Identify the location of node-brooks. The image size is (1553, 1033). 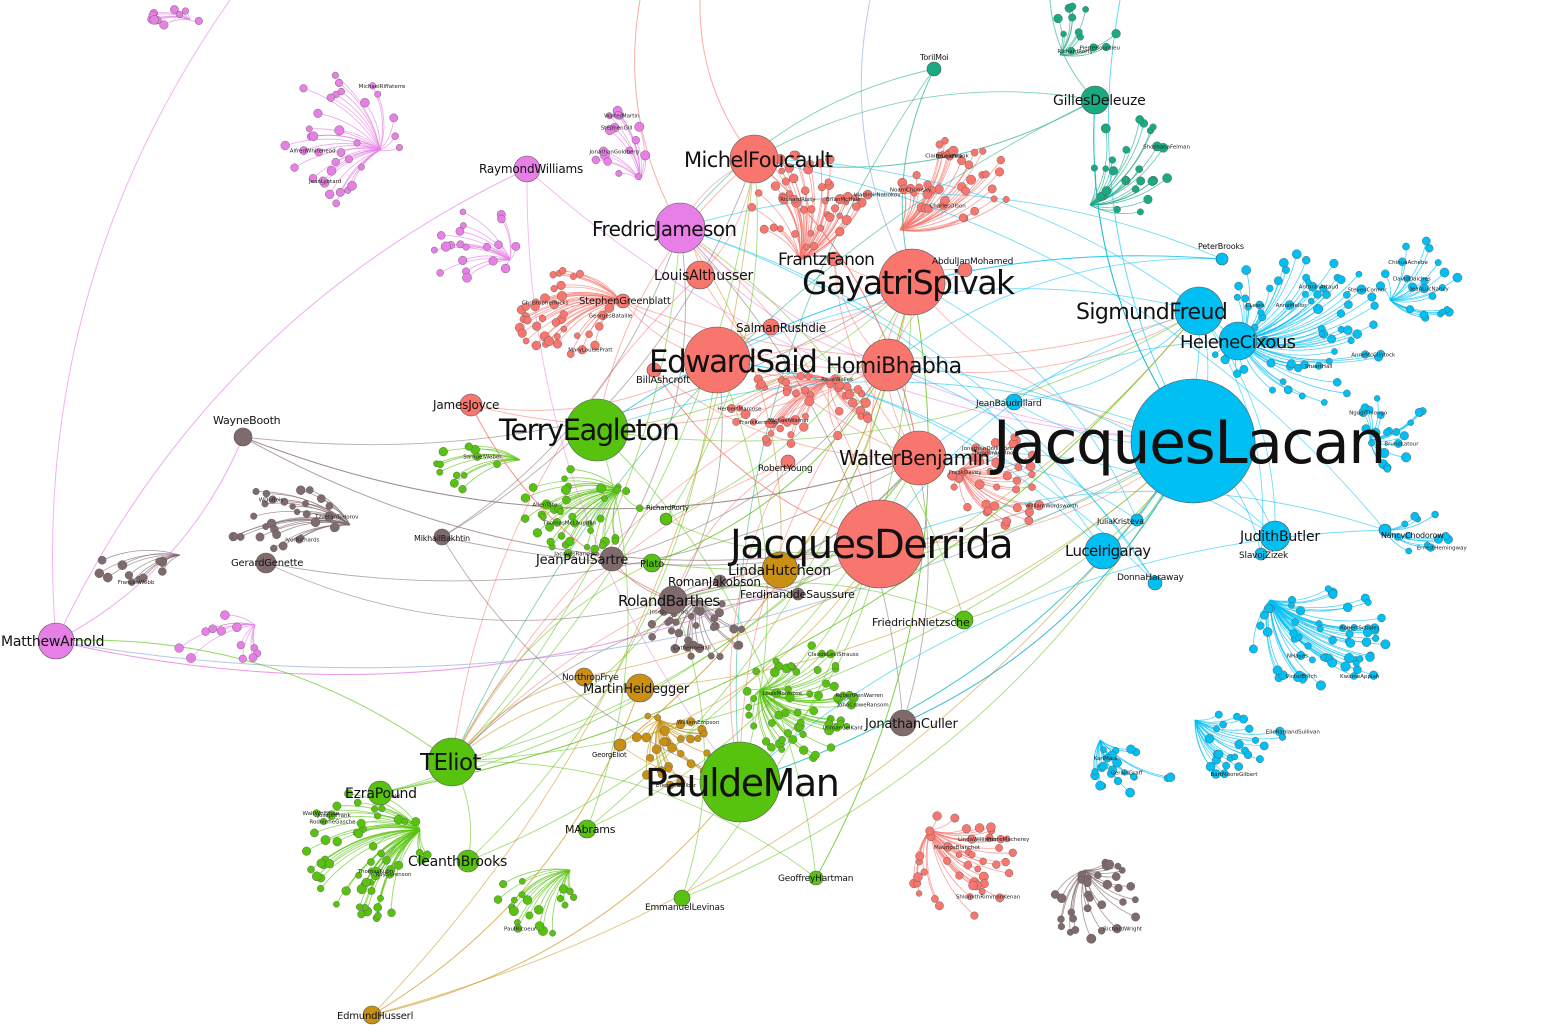
(468, 861).